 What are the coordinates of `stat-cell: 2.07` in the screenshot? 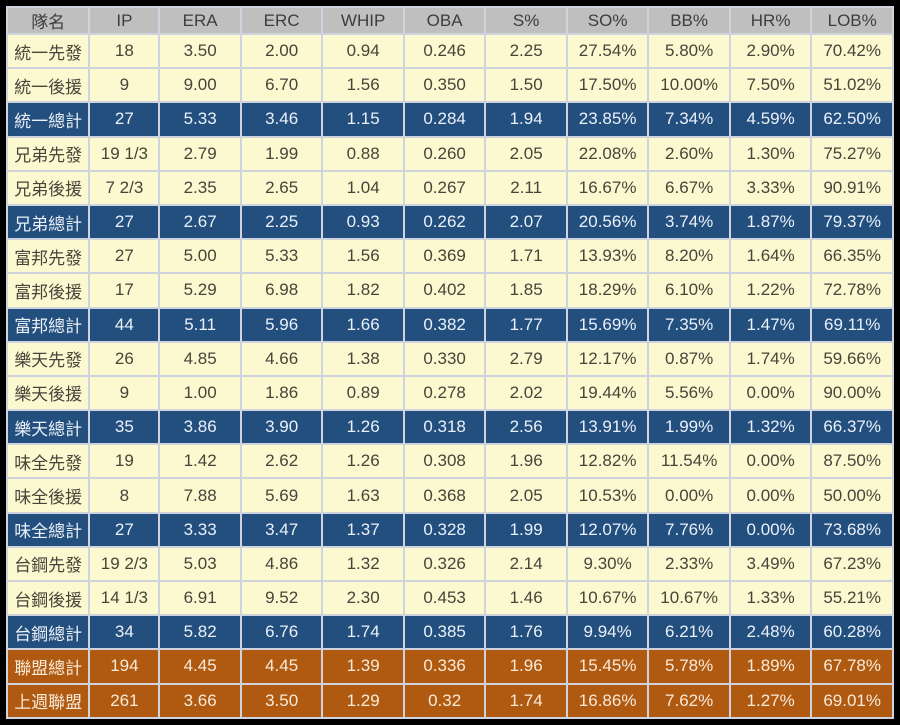 It's located at (526, 222).